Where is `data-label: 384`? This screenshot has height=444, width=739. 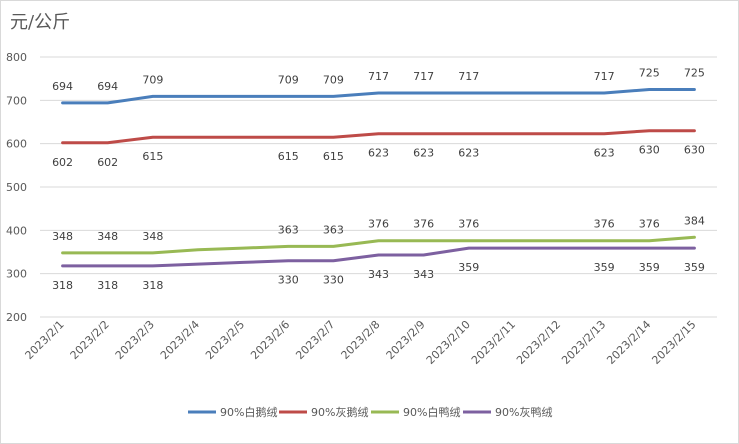 data-label: 384 is located at coordinates (694, 220).